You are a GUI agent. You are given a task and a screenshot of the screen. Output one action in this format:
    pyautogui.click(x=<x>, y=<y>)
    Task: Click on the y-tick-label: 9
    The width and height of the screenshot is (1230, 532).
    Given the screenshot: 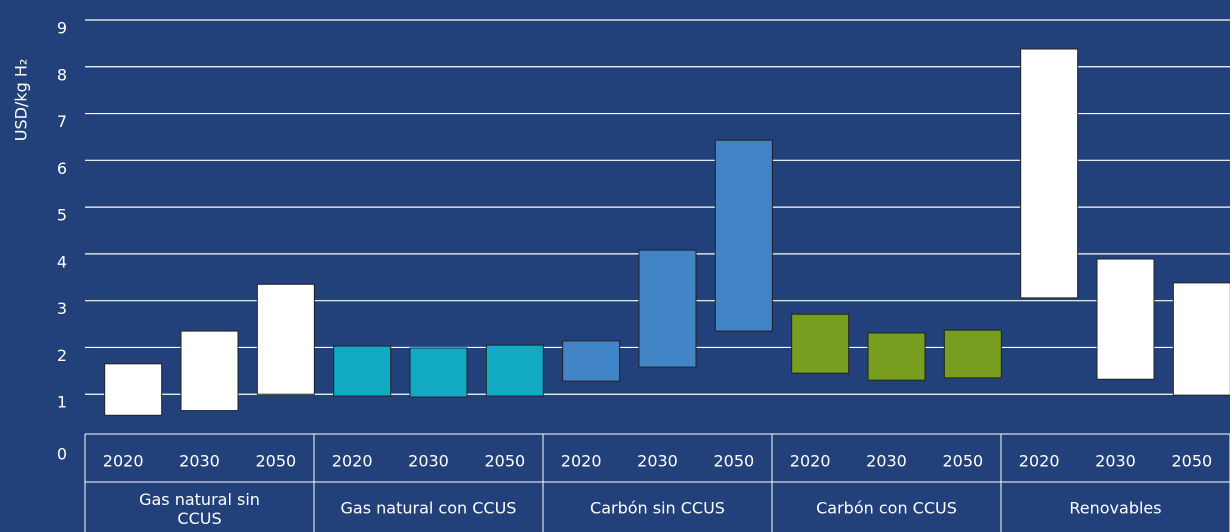 What is the action you would take?
    pyautogui.click(x=62, y=28)
    